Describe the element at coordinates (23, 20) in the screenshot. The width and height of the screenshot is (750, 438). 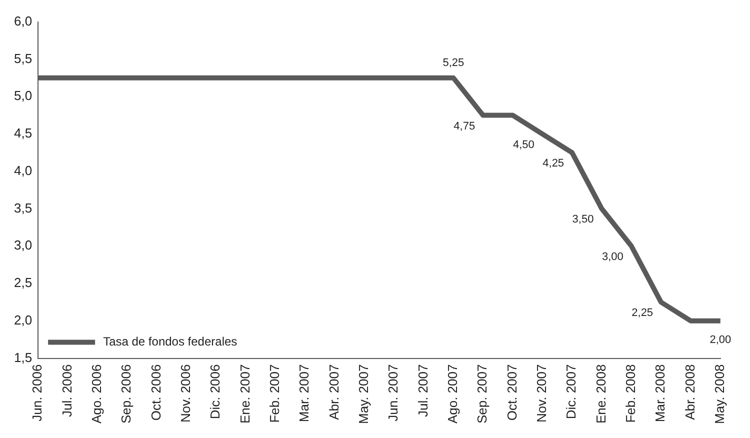
I see `y-tick-label: 6,0` at that location.